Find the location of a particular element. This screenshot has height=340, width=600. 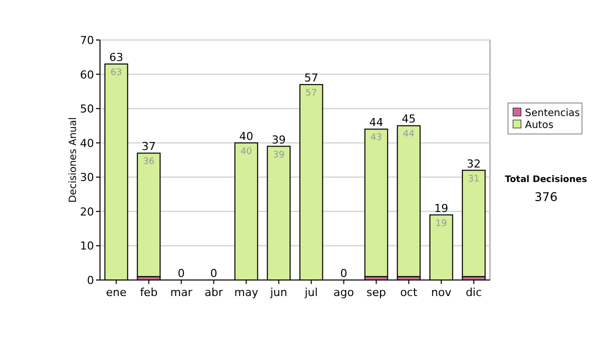

data-label: 43 is located at coordinates (376, 138).